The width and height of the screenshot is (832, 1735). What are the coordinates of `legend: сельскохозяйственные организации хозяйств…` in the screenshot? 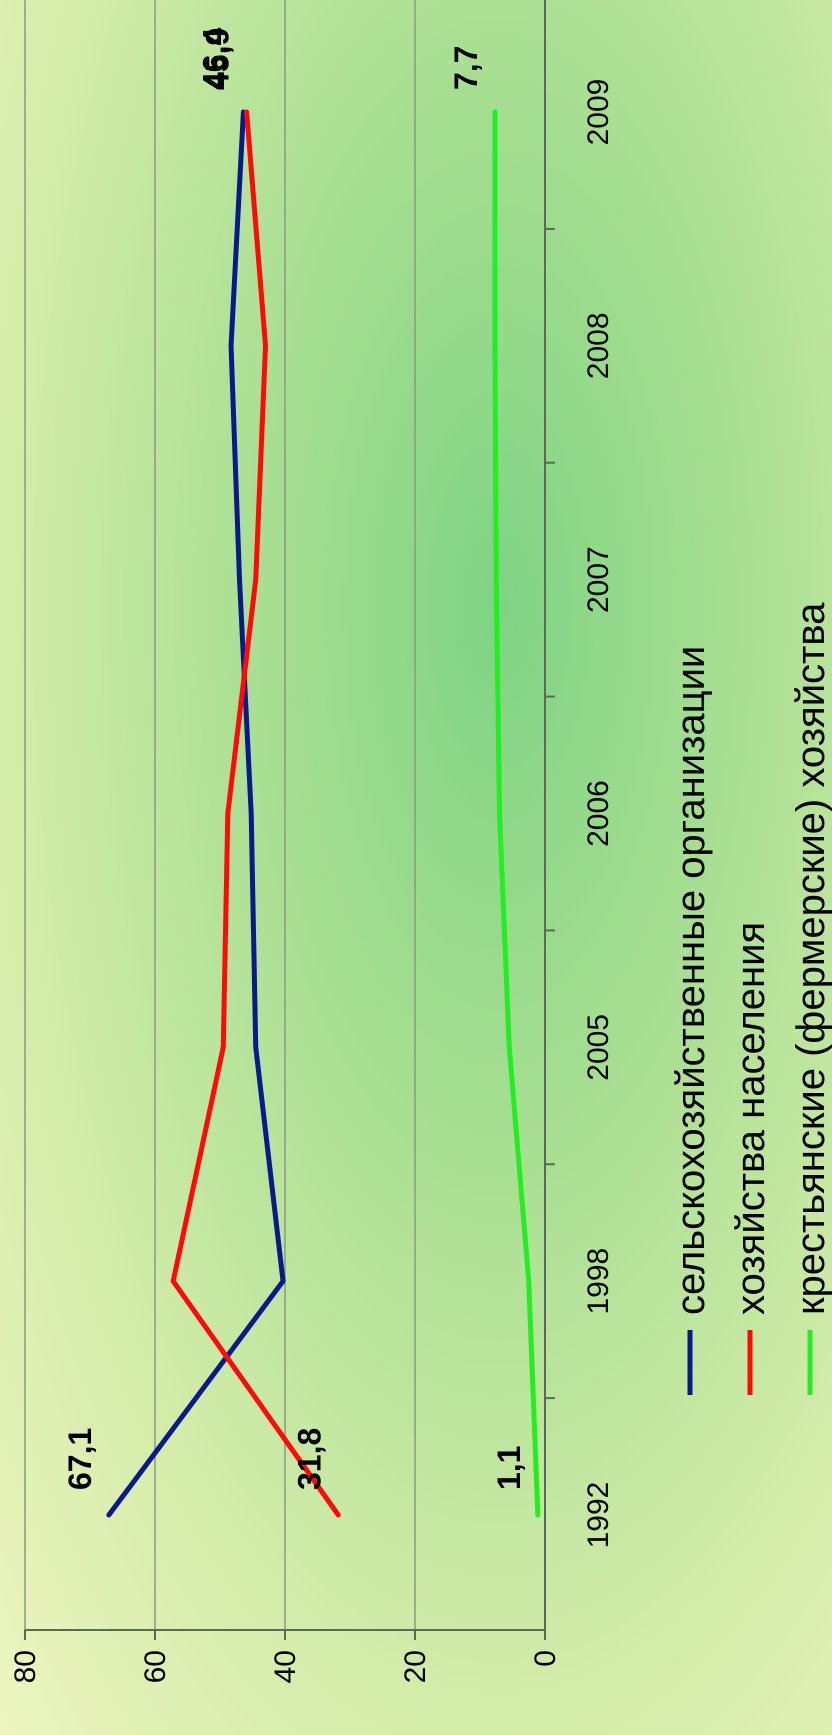 It's located at (750, 998).